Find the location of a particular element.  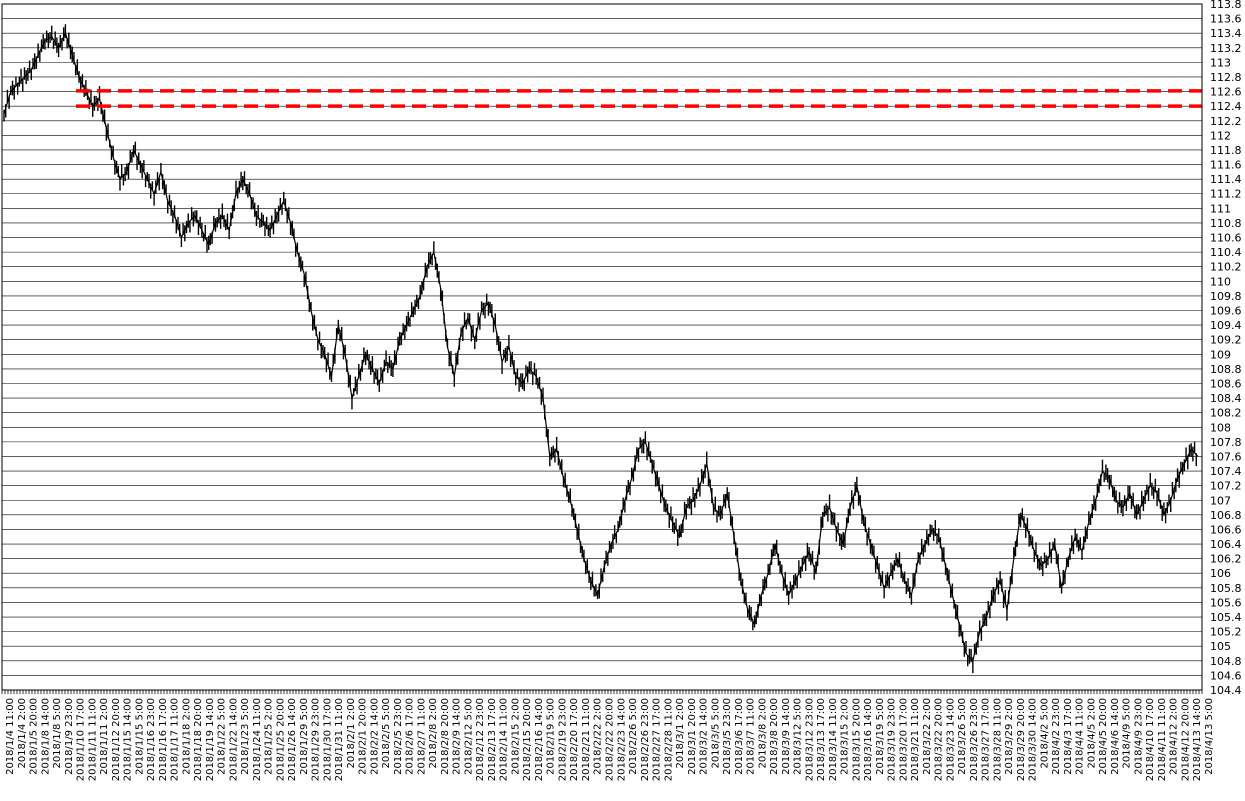

y-tick-label: 105.8 is located at coordinates (1226, 588).